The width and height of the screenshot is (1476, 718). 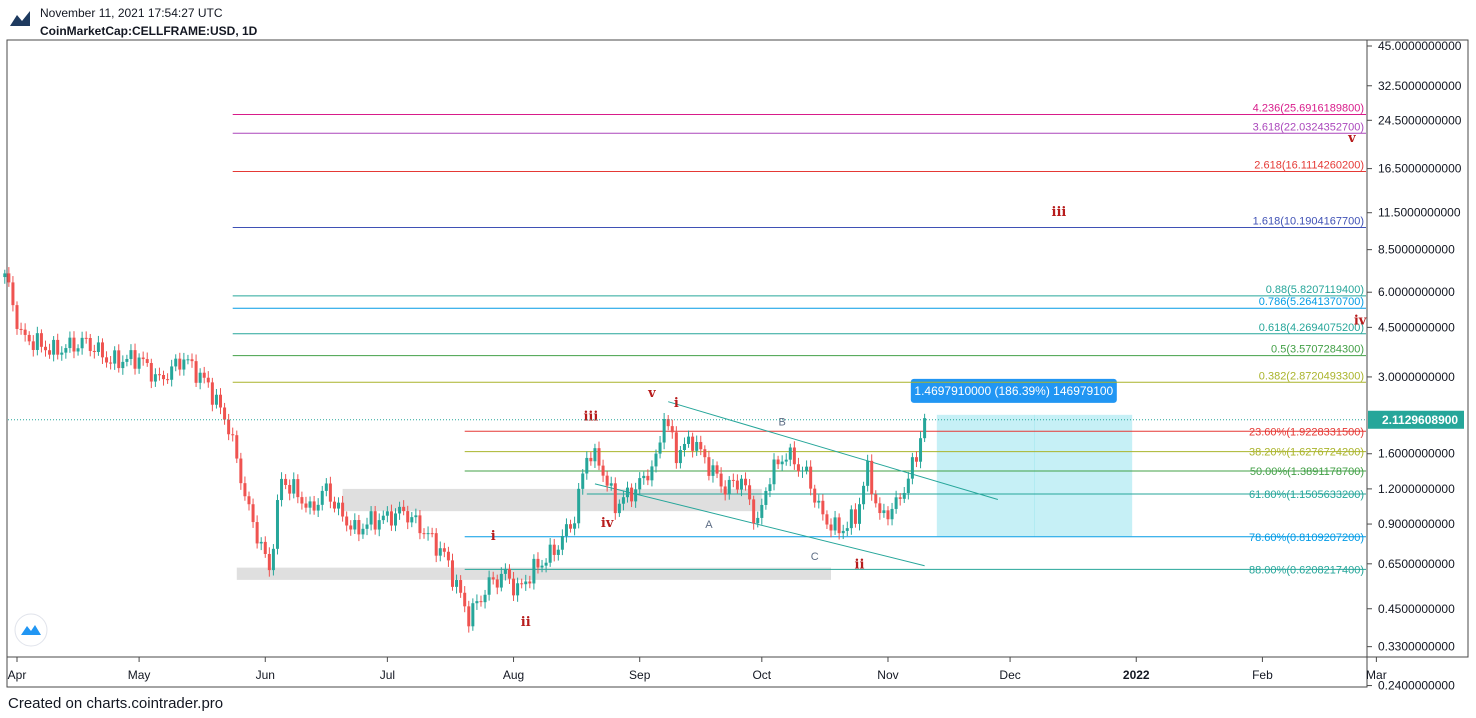 I want to click on y-tick-label: 0.3300000000, so click(x=1416, y=647).